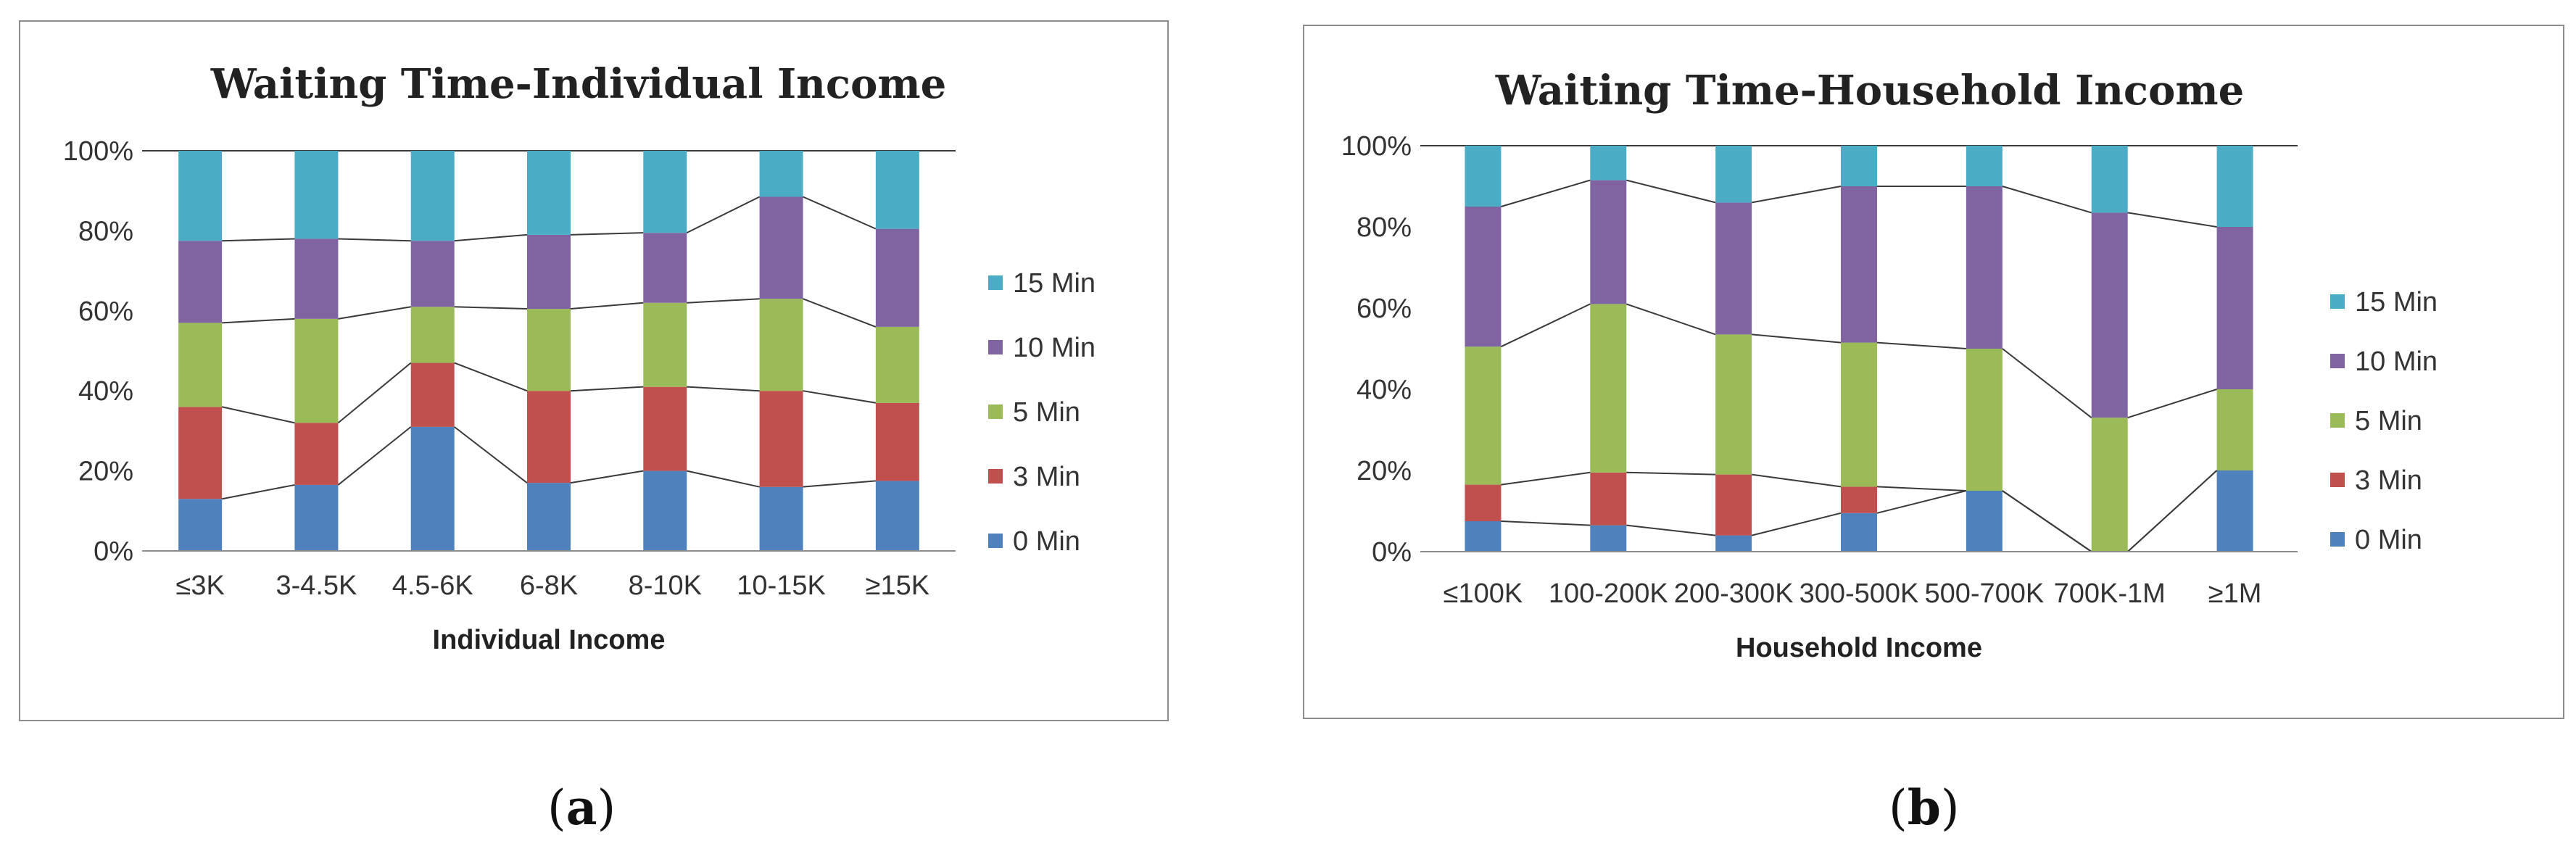  Describe the element at coordinates (665, 192) in the screenshot. I see `bar-segment-15-min-8-10k` at that location.